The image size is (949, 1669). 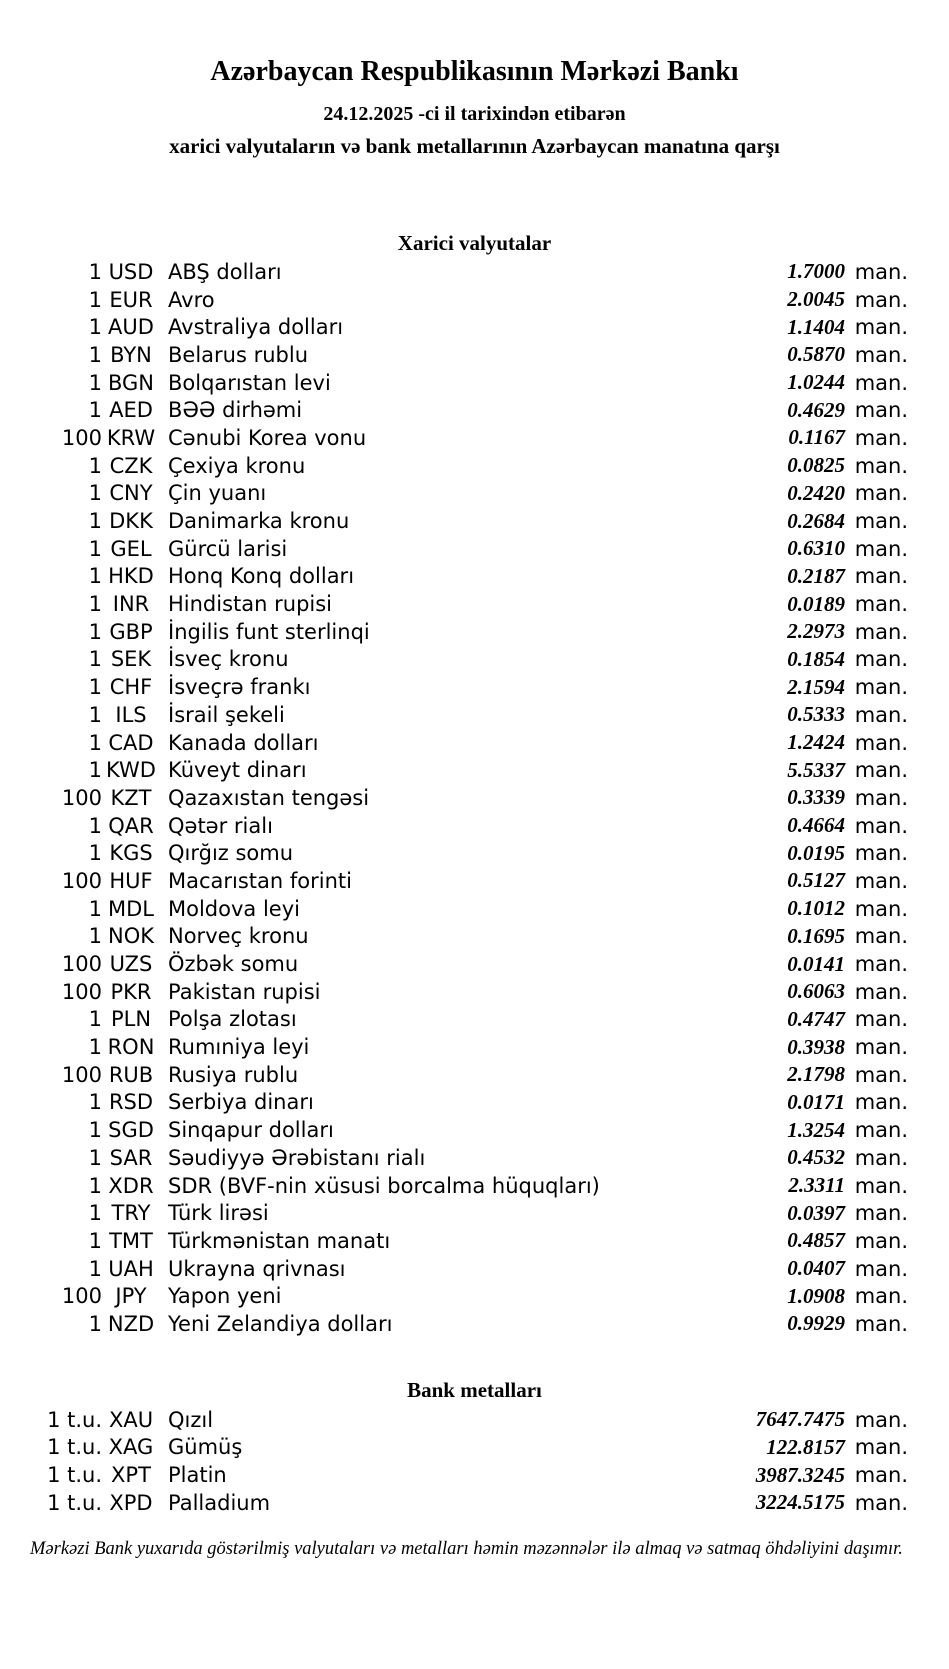 What do you see at coordinates (237, 465) in the screenshot?
I see `currency-name: Çexiya kronu` at bounding box center [237, 465].